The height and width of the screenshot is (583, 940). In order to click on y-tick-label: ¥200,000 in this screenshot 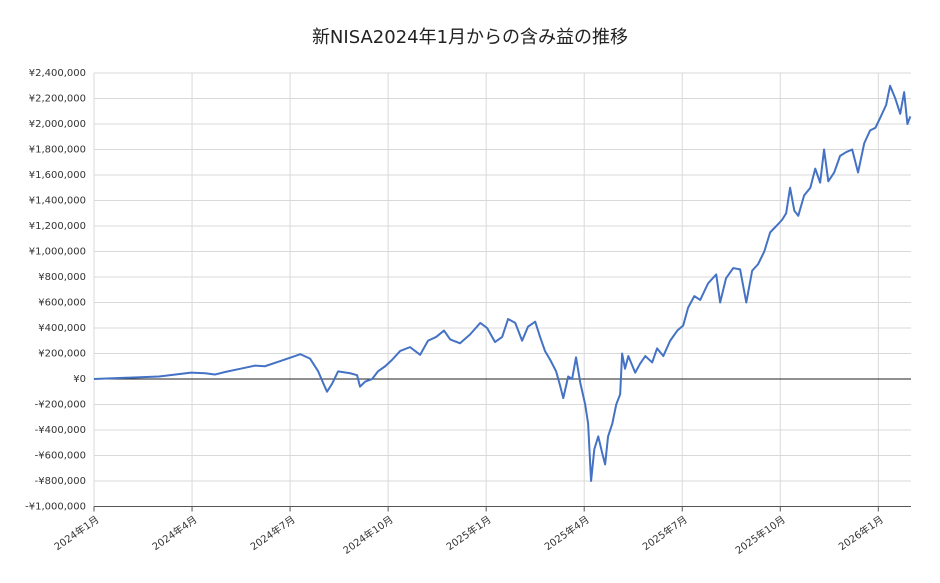, I will do `click(62, 354)`.